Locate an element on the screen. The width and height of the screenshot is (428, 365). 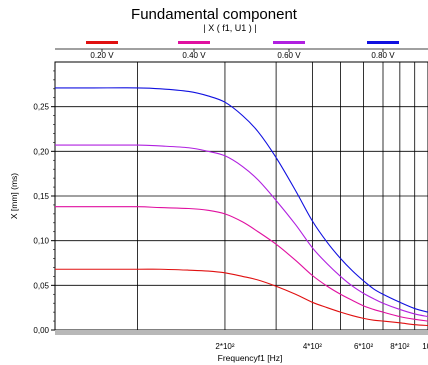
y-tick-label: 0,10 is located at coordinates (41, 241).